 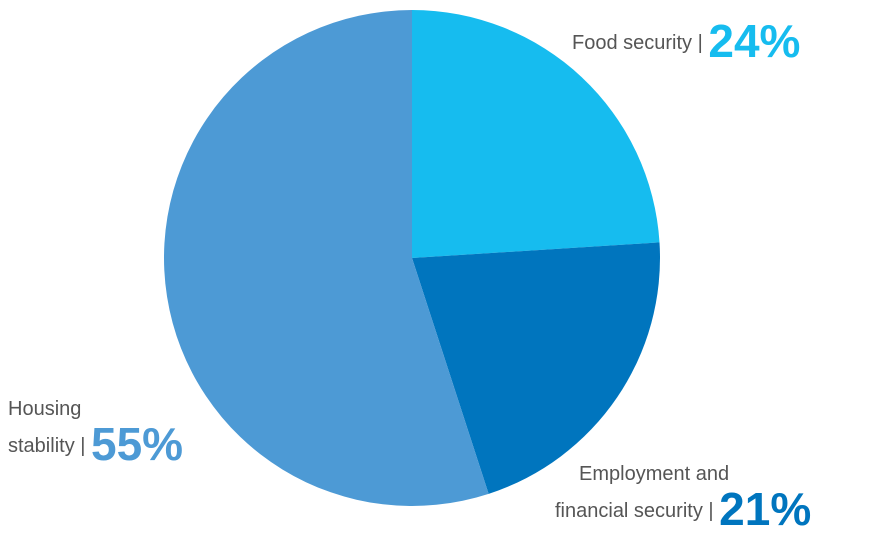 I want to click on slice-label-housing-stability: Housing stability | 55%, so click(x=138, y=432).